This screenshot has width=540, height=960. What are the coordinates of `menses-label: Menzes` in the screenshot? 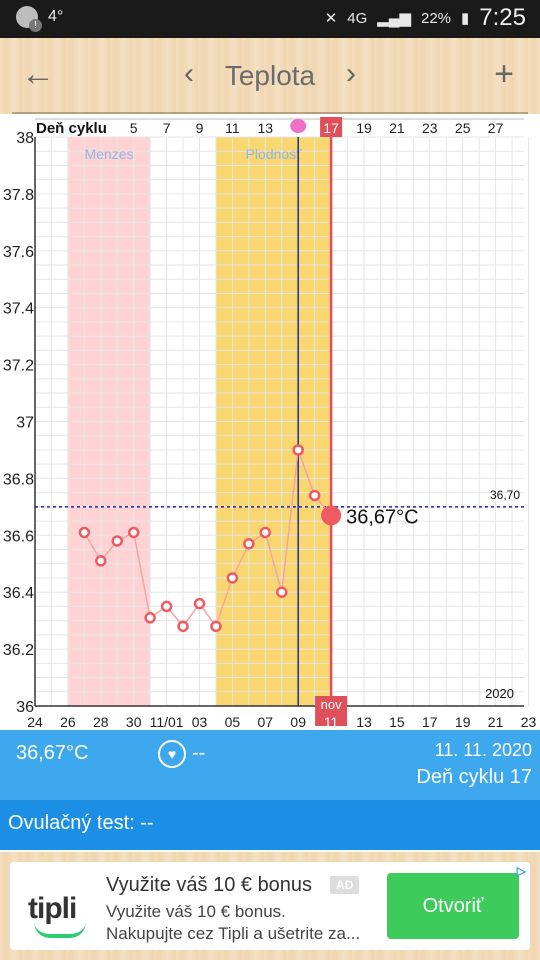 It's located at (109, 154).